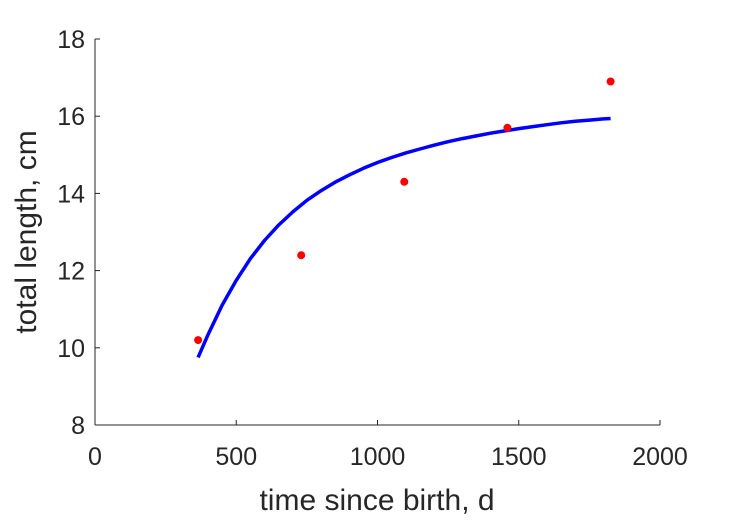  What do you see at coordinates (78, 426) in the screenshot?
I see `y-tick-label: 8` at bounding box center [78, 426].